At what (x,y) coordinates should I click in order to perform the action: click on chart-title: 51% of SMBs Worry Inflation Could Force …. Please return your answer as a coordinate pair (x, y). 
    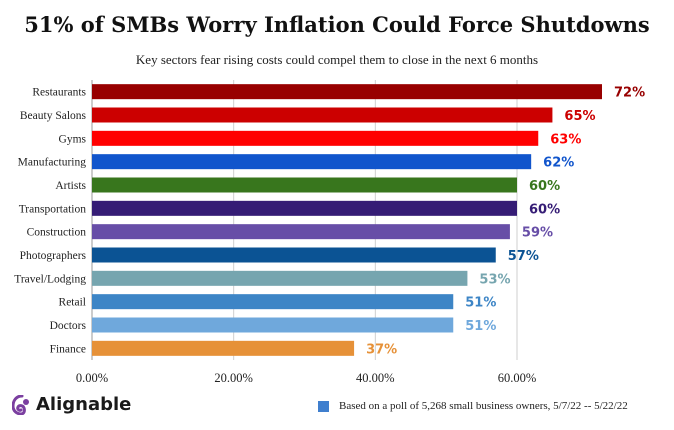
    Looking at the image, I should click on (337, 24).